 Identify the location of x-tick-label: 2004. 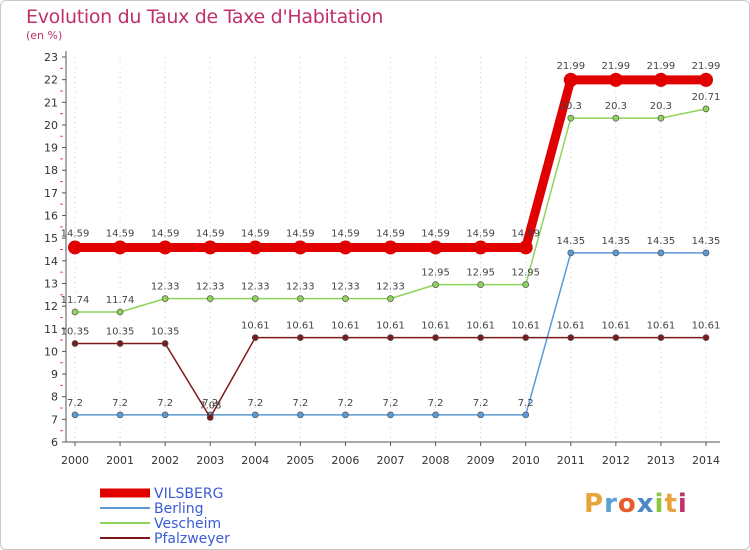
(255, 460).